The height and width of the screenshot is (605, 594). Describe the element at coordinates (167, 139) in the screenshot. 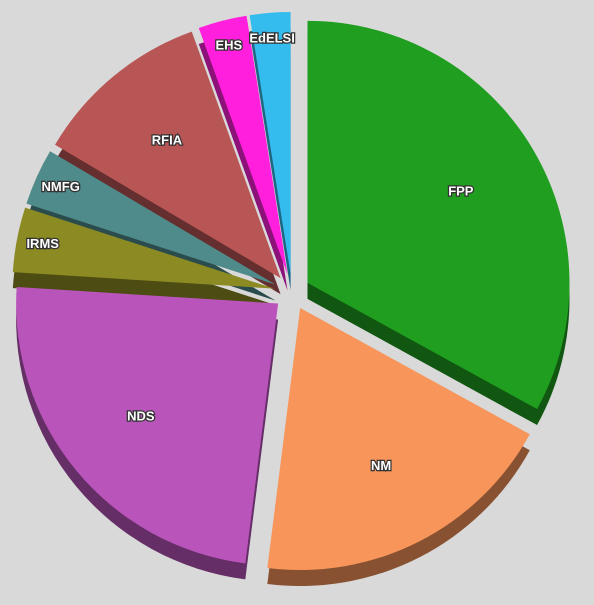

I see `slice-label: RFIA` at that location.